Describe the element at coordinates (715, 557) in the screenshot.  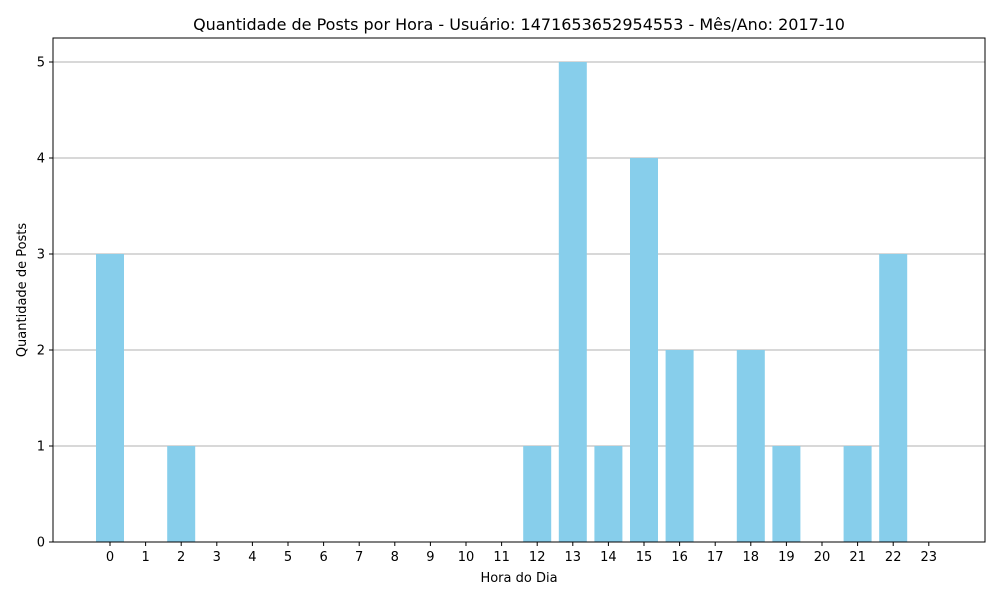
I see `x-tick-label: 17` at that location.